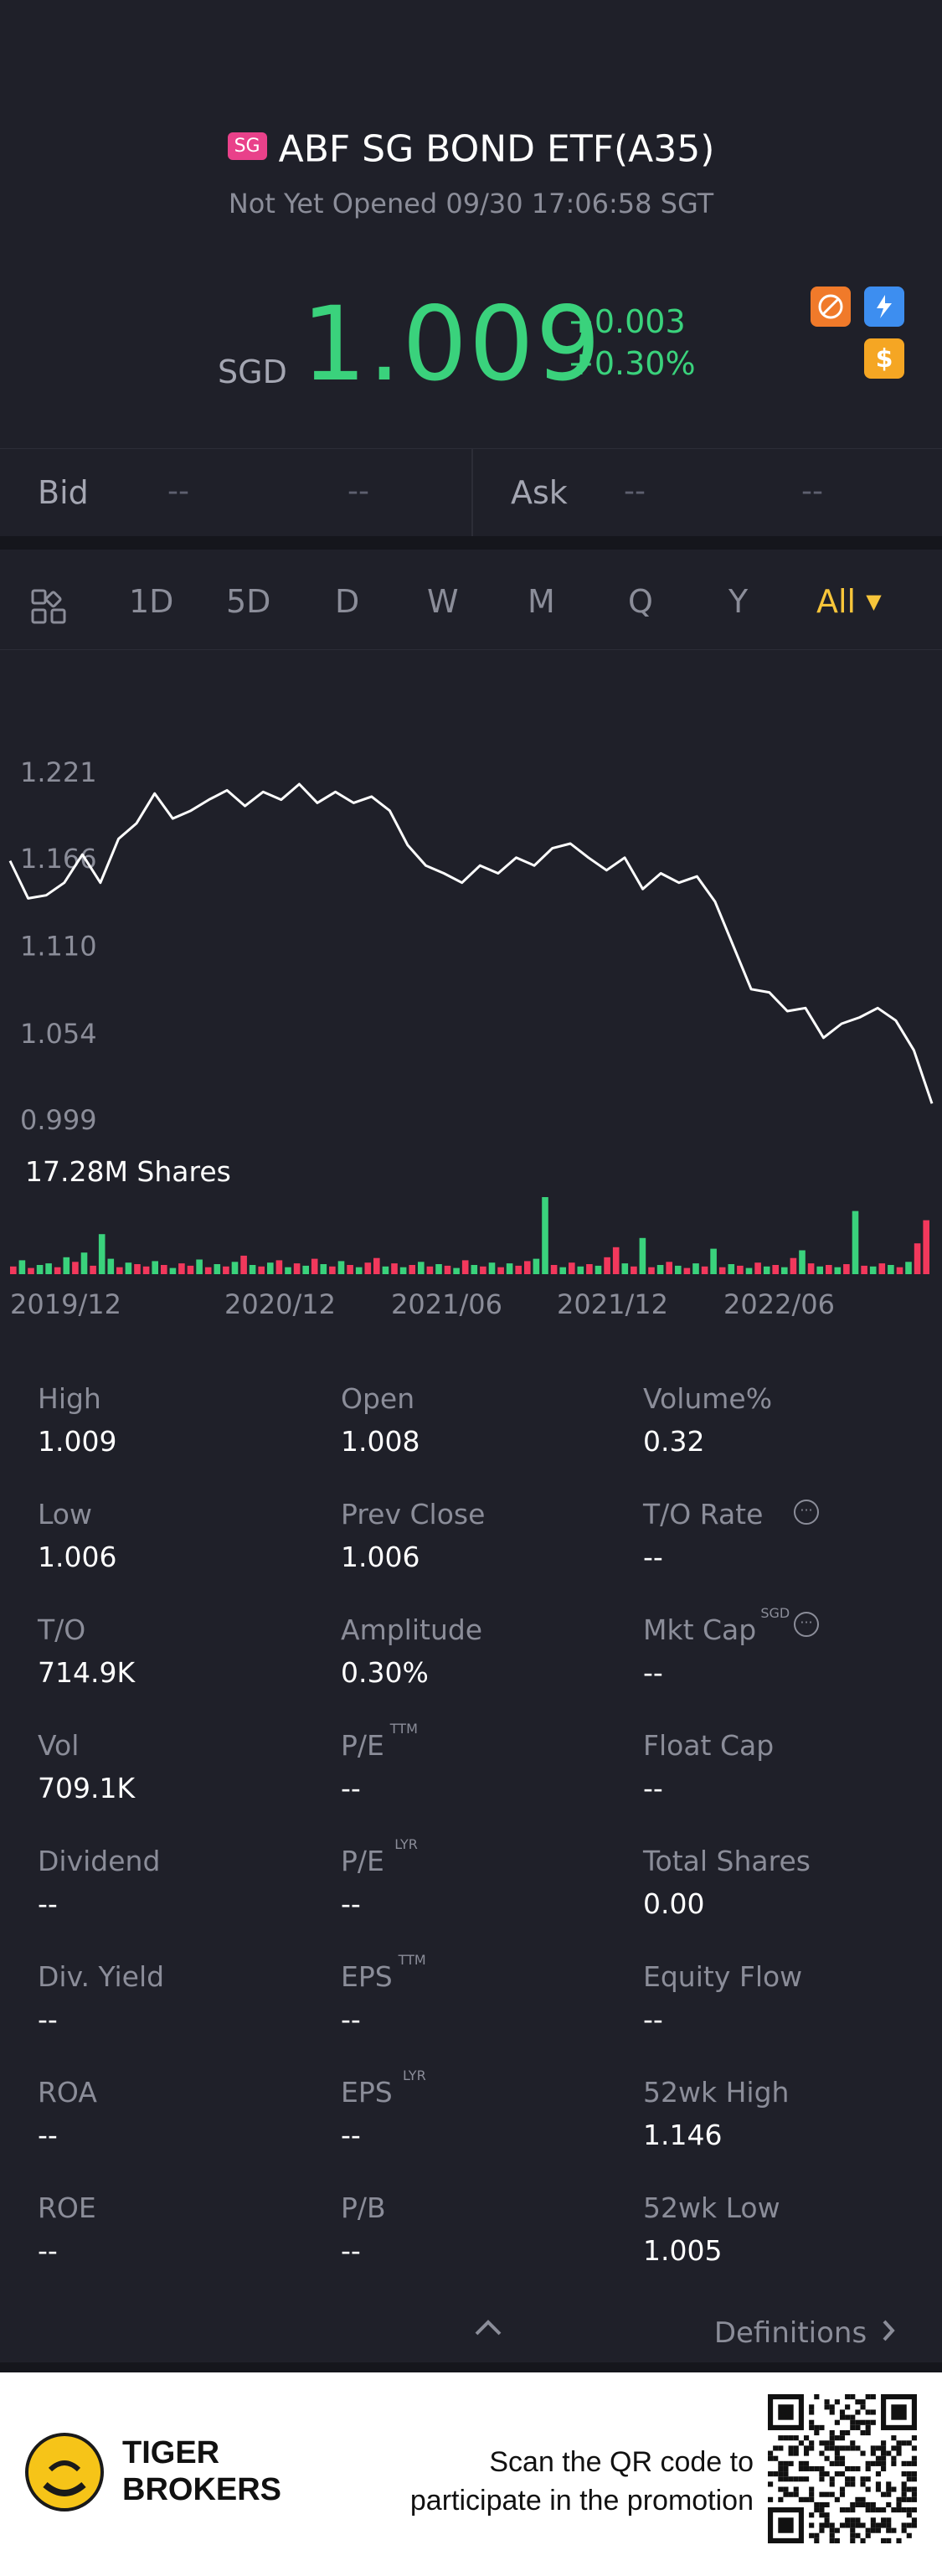  What do you see at coordinates (635, 491) in the screenshot?
I see `ask-price: --` at bounding box center [635, 491].